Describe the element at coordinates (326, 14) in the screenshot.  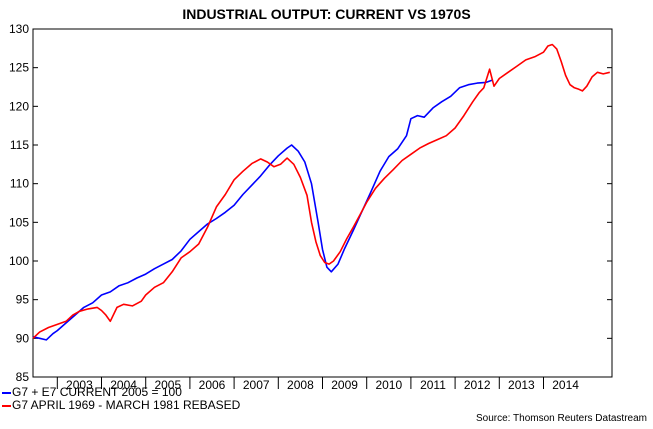
I see `chart-title: INDUSTRIAL OUTPUT: CURRENT VS 1970S` at that location.